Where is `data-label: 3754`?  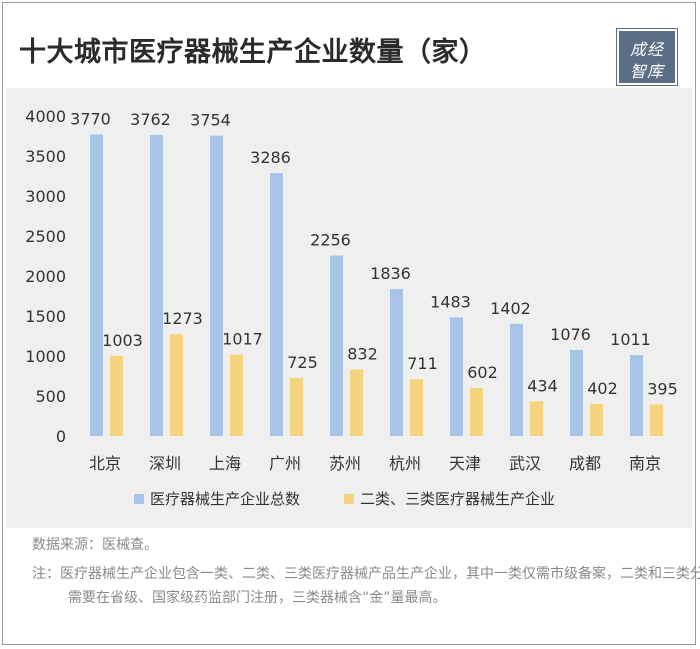
data-label: 3754 is located at coordinates (210, 120).